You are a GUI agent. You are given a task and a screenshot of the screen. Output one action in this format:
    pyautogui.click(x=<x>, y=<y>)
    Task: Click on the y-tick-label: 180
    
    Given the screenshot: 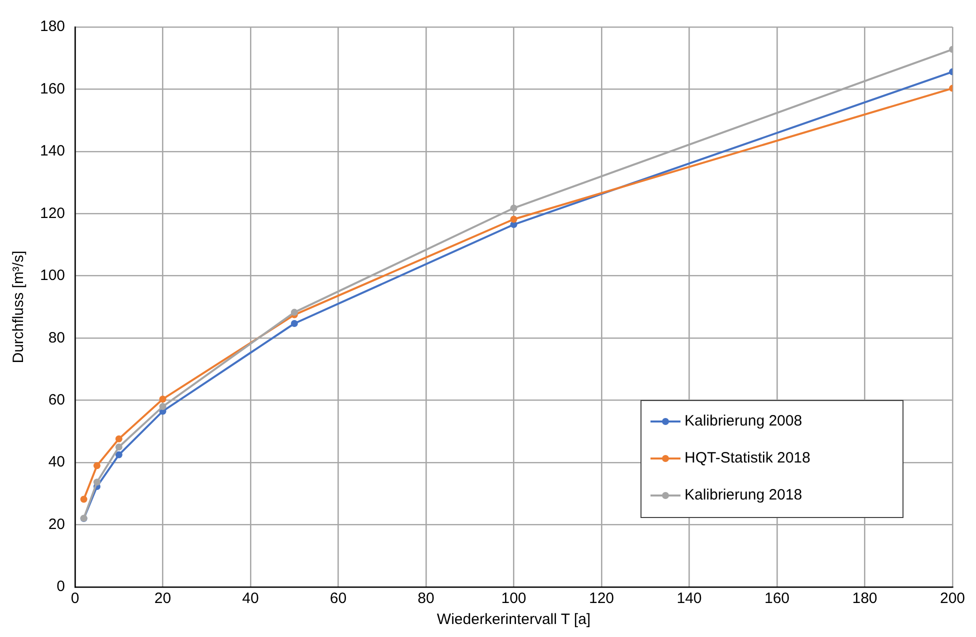 What is the action you would take?
    pyautogui.click(x=53, y=27)
    